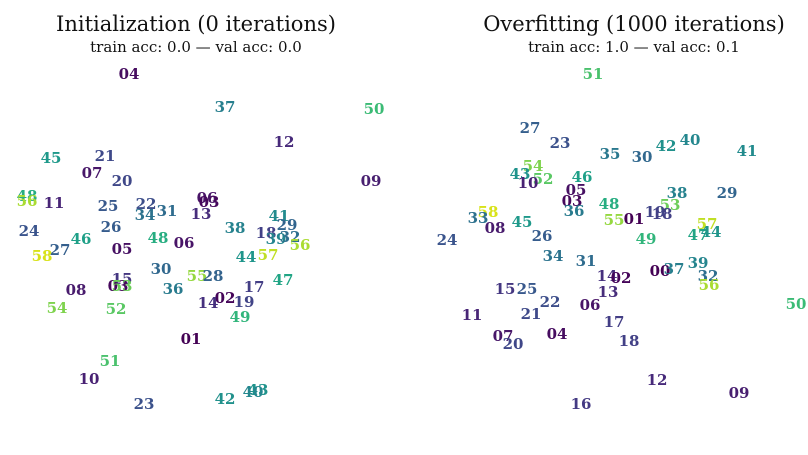 Image resolution: width=808 pixels, height=455 pixels. What do you see at coordinates (208, 303) in the screenshot?
I see `point-label-14: 14` at bounding box center [208, 303].